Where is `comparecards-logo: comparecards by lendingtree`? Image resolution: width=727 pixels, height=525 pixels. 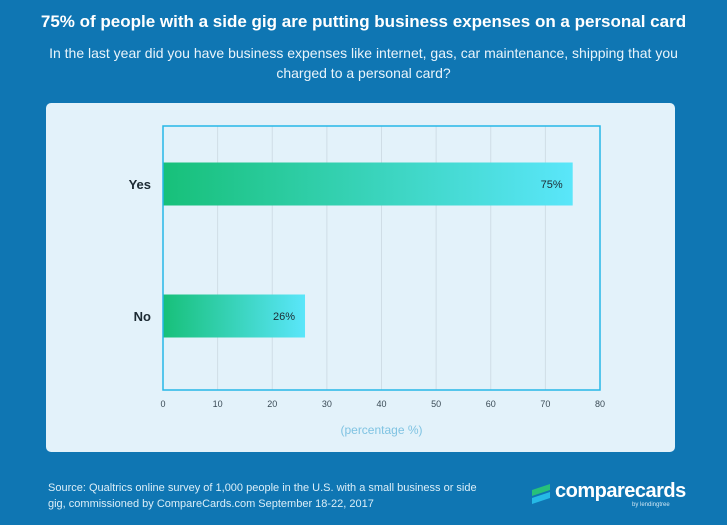
comparecards-logo: comparecards by lendingtree is located at coordinates (620, 493).